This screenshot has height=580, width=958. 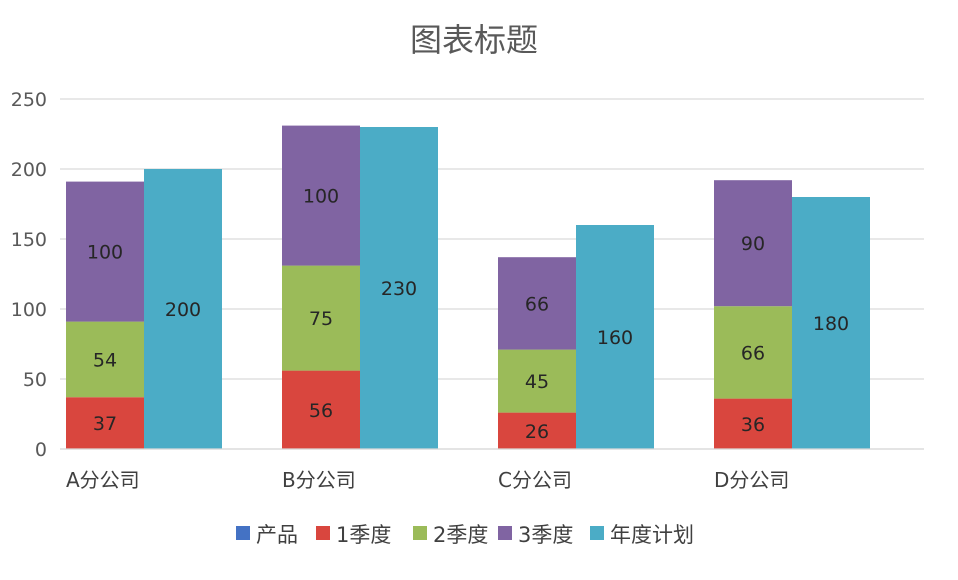 What do you see at coordinates (29, 240) in the screenshot?
I see `y-tick-label: 150` at bounding box center [29, 240].